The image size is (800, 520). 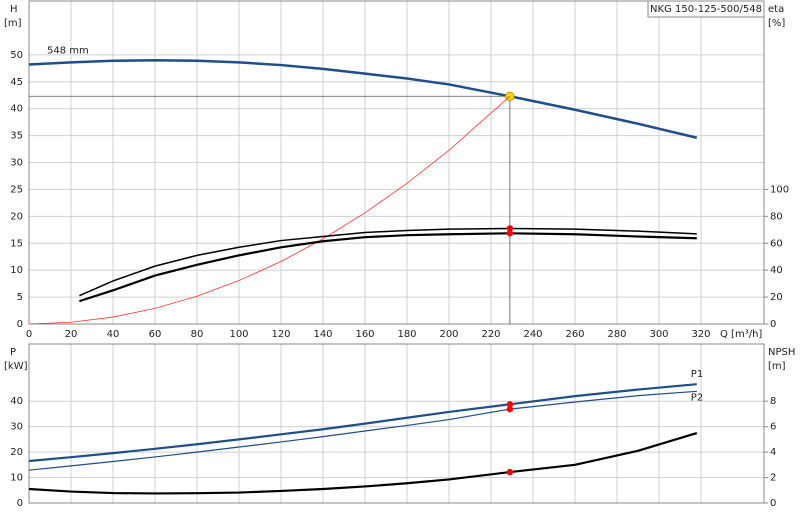 I want to click on x-tick-label: 280, so click(x=616, y=334).